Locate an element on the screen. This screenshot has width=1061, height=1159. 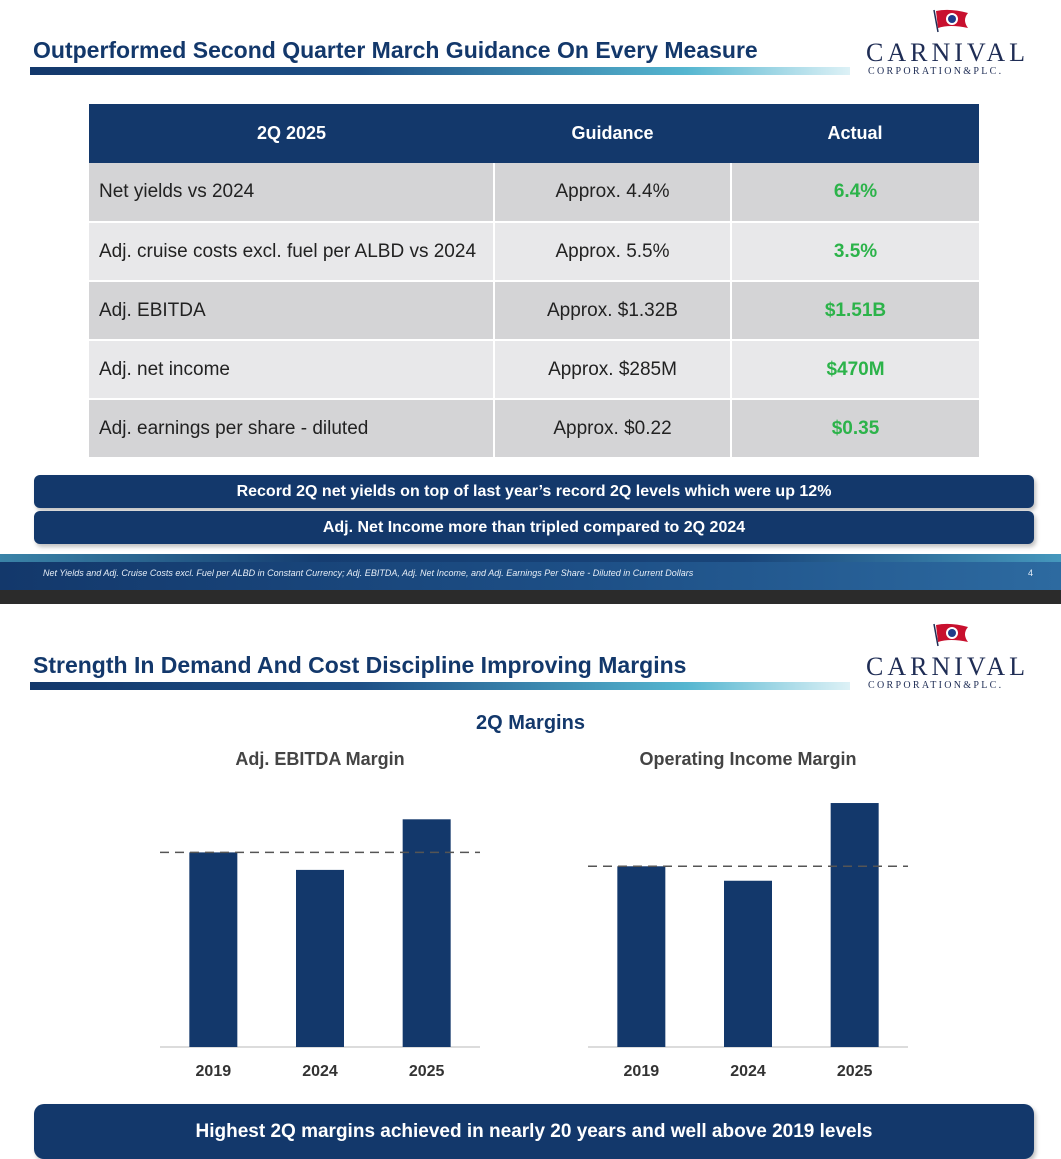
page-number: 4 is located at coordinates (1031, 573).